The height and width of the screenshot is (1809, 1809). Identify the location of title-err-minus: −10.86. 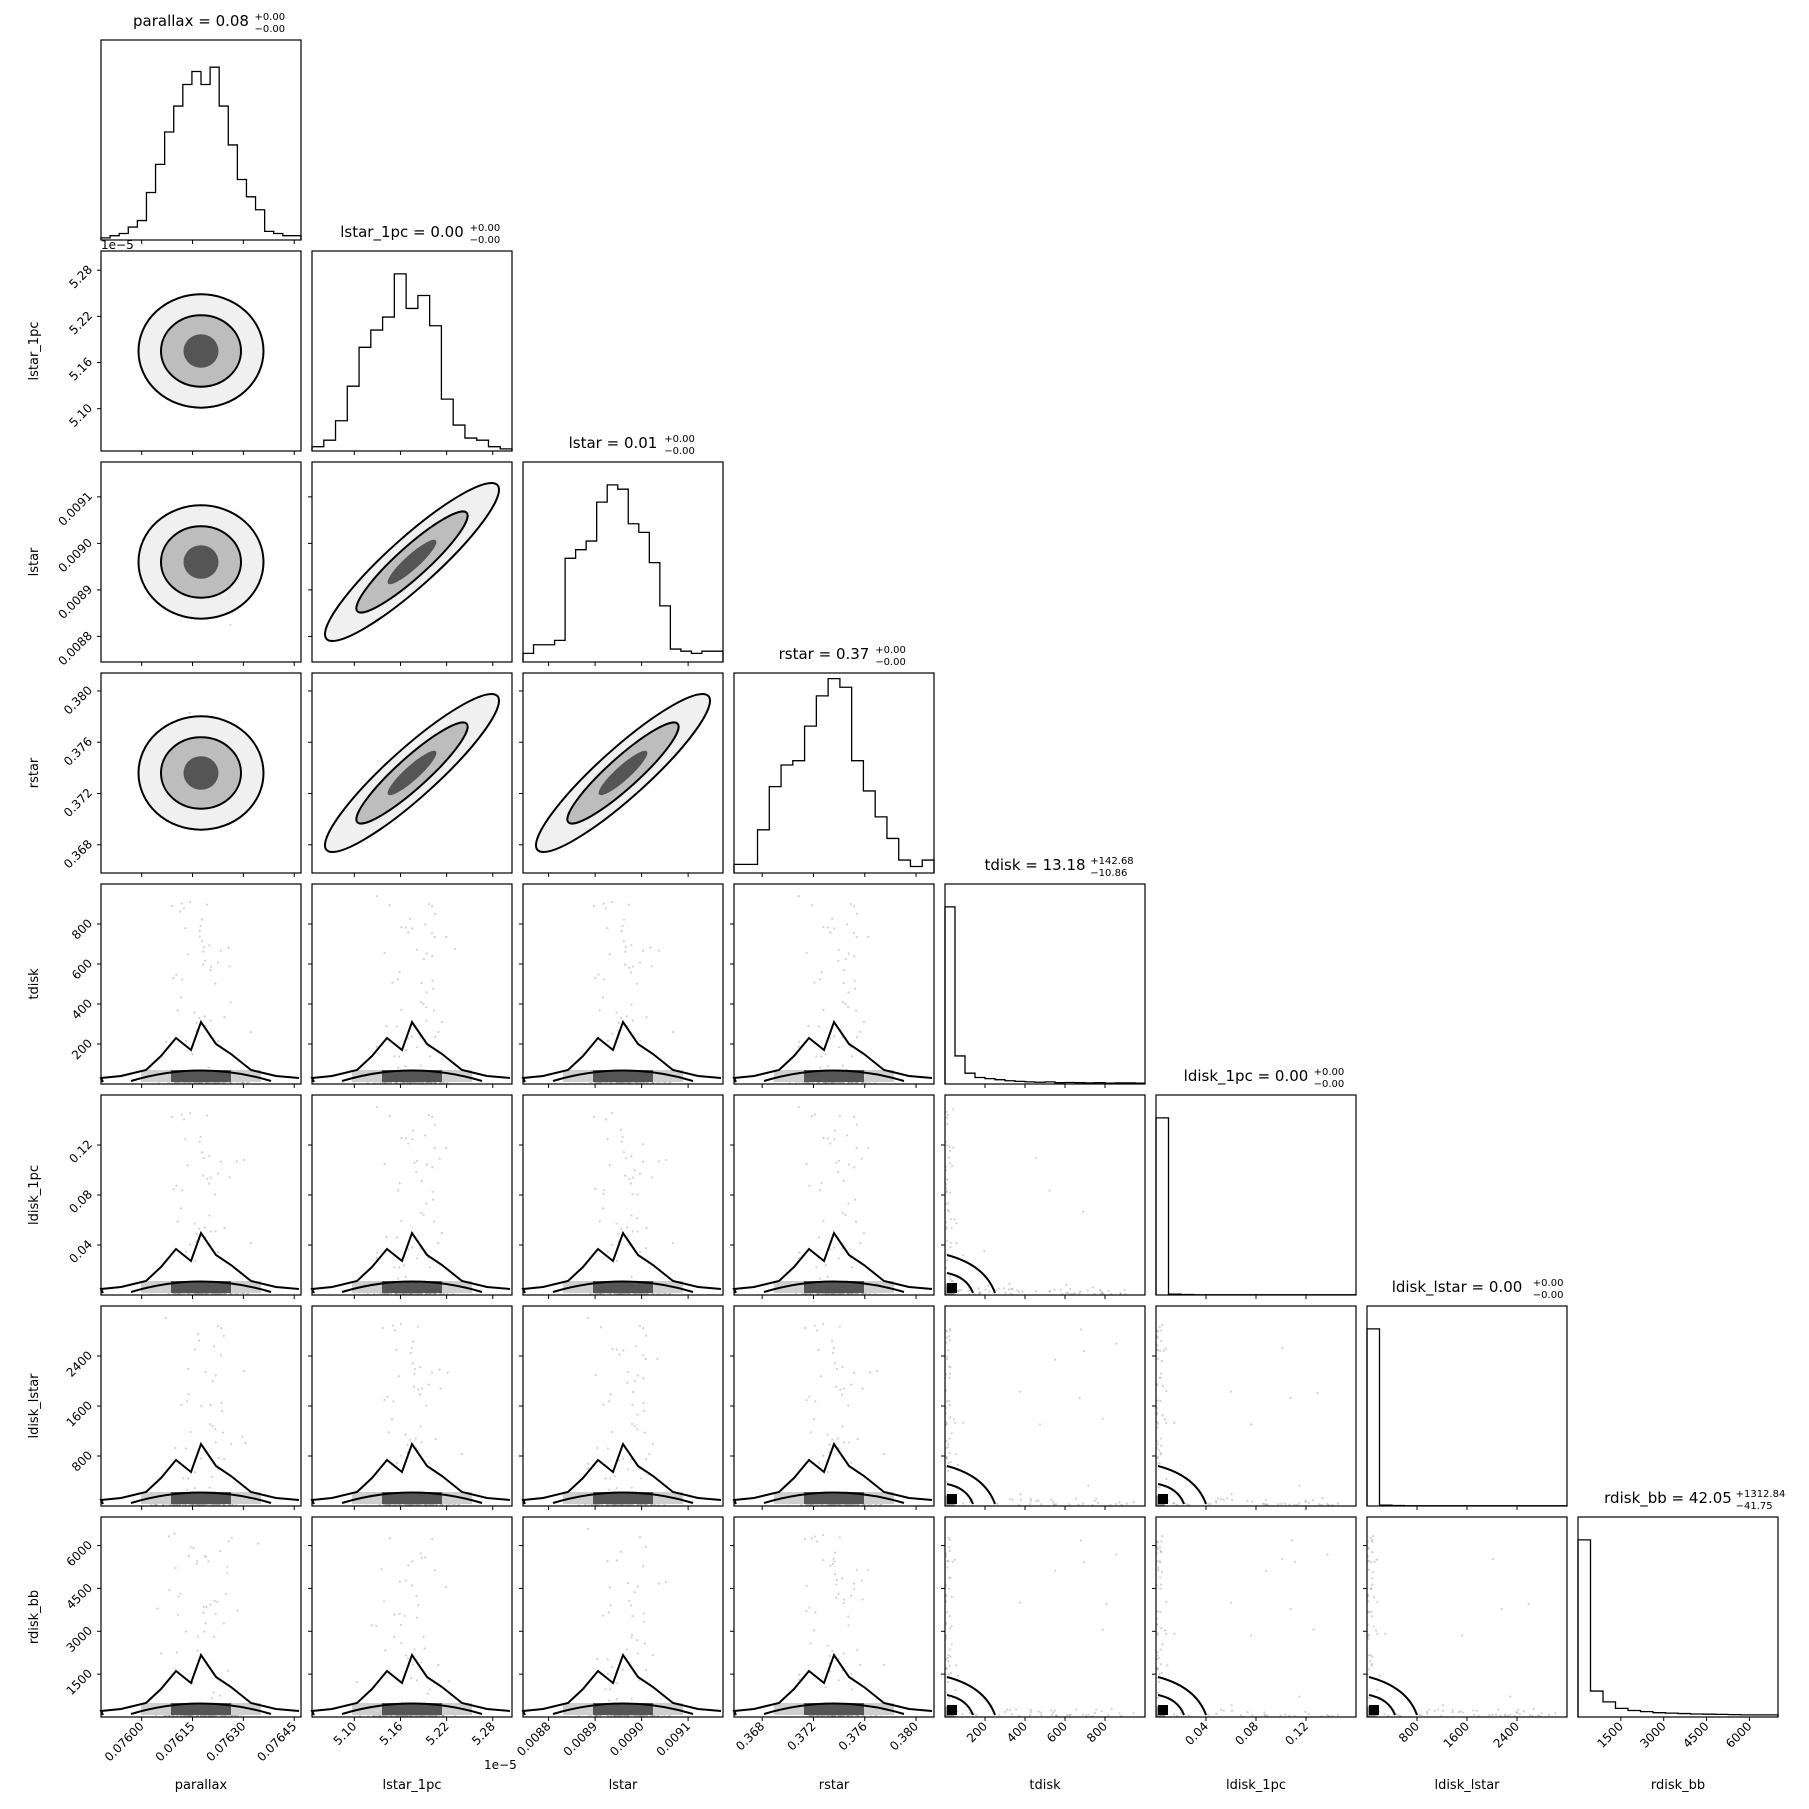
(1108, 873).